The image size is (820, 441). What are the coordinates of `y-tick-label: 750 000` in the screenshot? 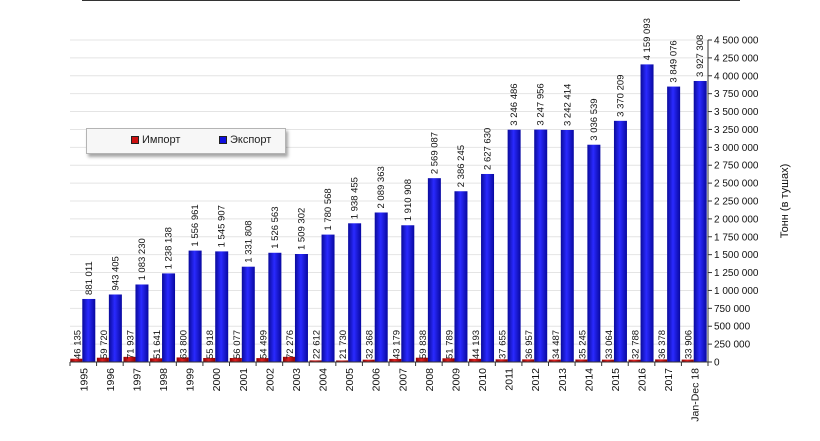 It's located at (732, 309).